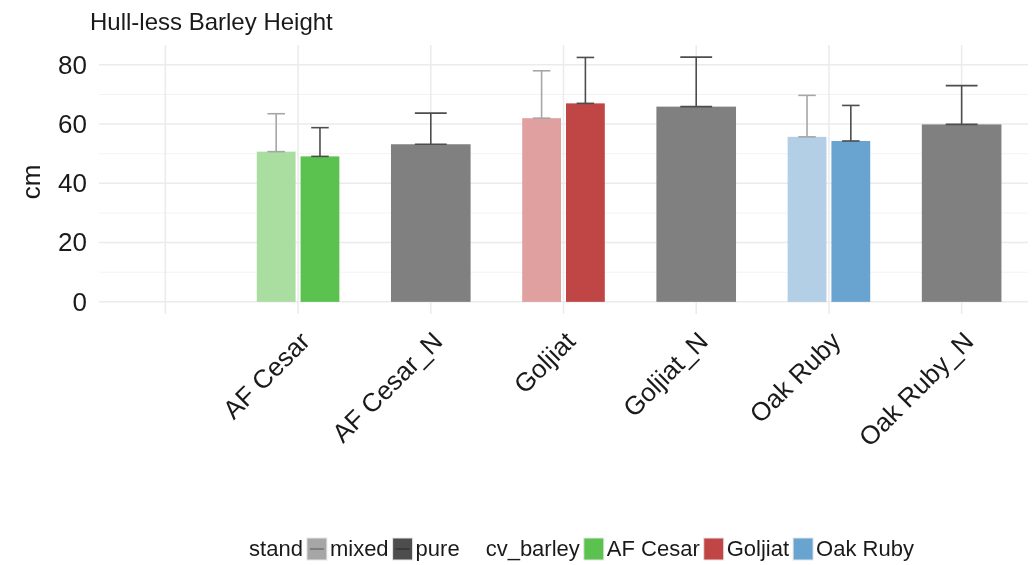 The image size is (1035, 565). What do you see at coordinates (72, 64) in the screenshot?
I see `y-tick-label: 80` at bounding box center [72, 64].